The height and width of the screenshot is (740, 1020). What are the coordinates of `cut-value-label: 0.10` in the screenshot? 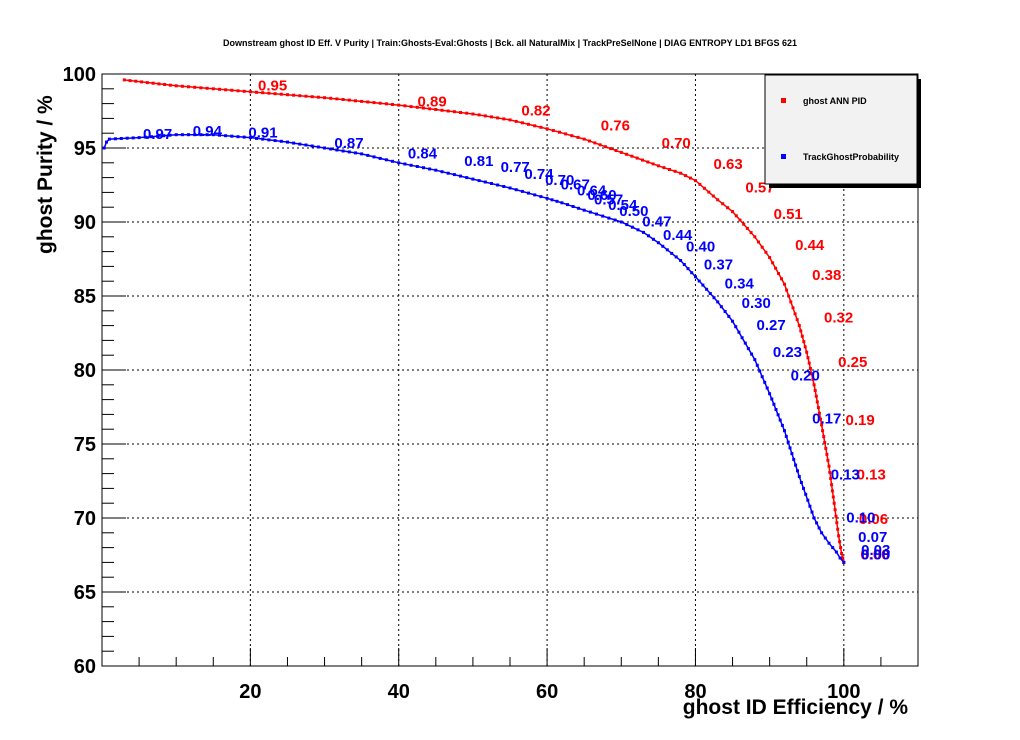 It's located at (860, 518).